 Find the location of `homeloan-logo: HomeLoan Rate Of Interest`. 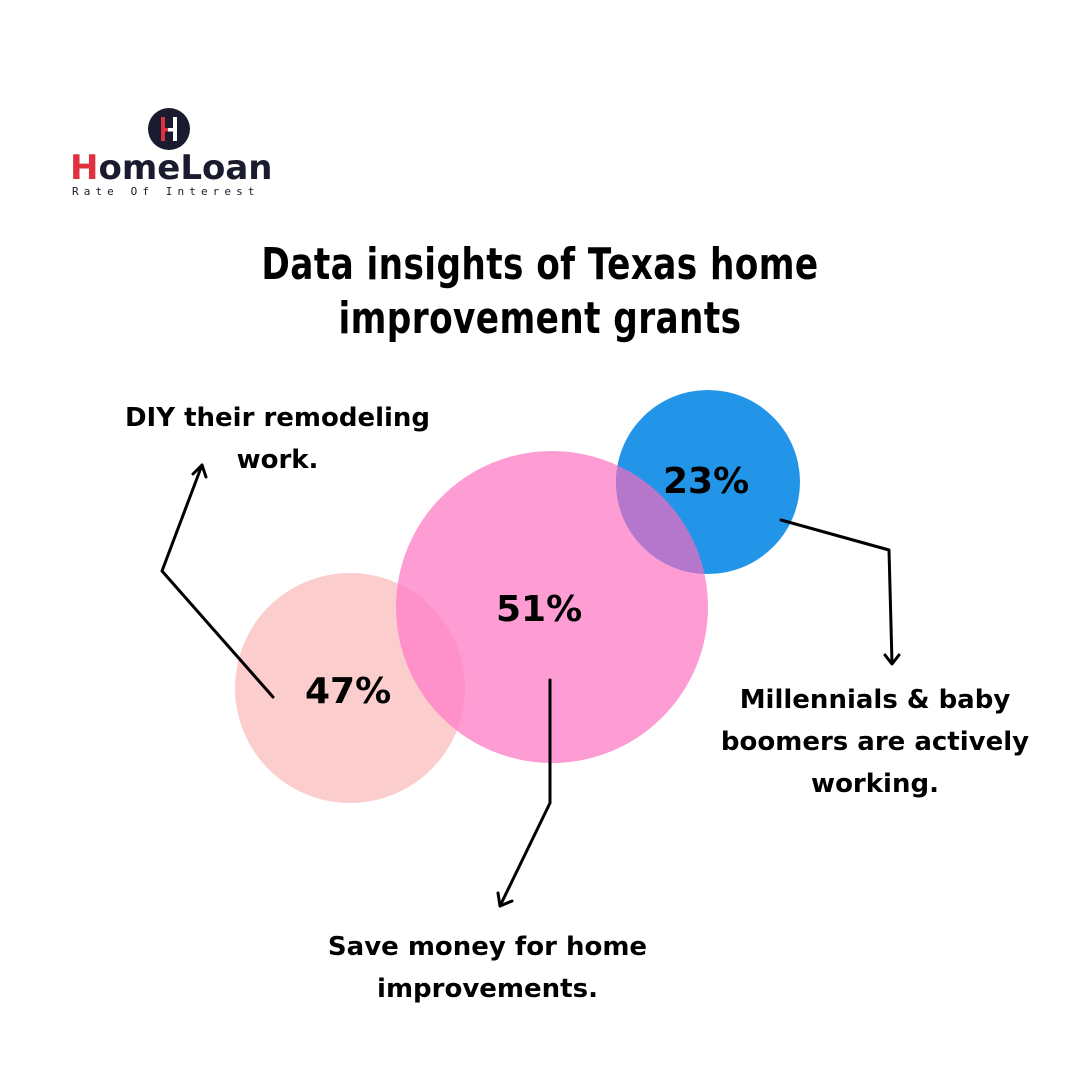

homeloan-logo: HomeLoan Rate Of Interest is located at coordinates (170, 150).